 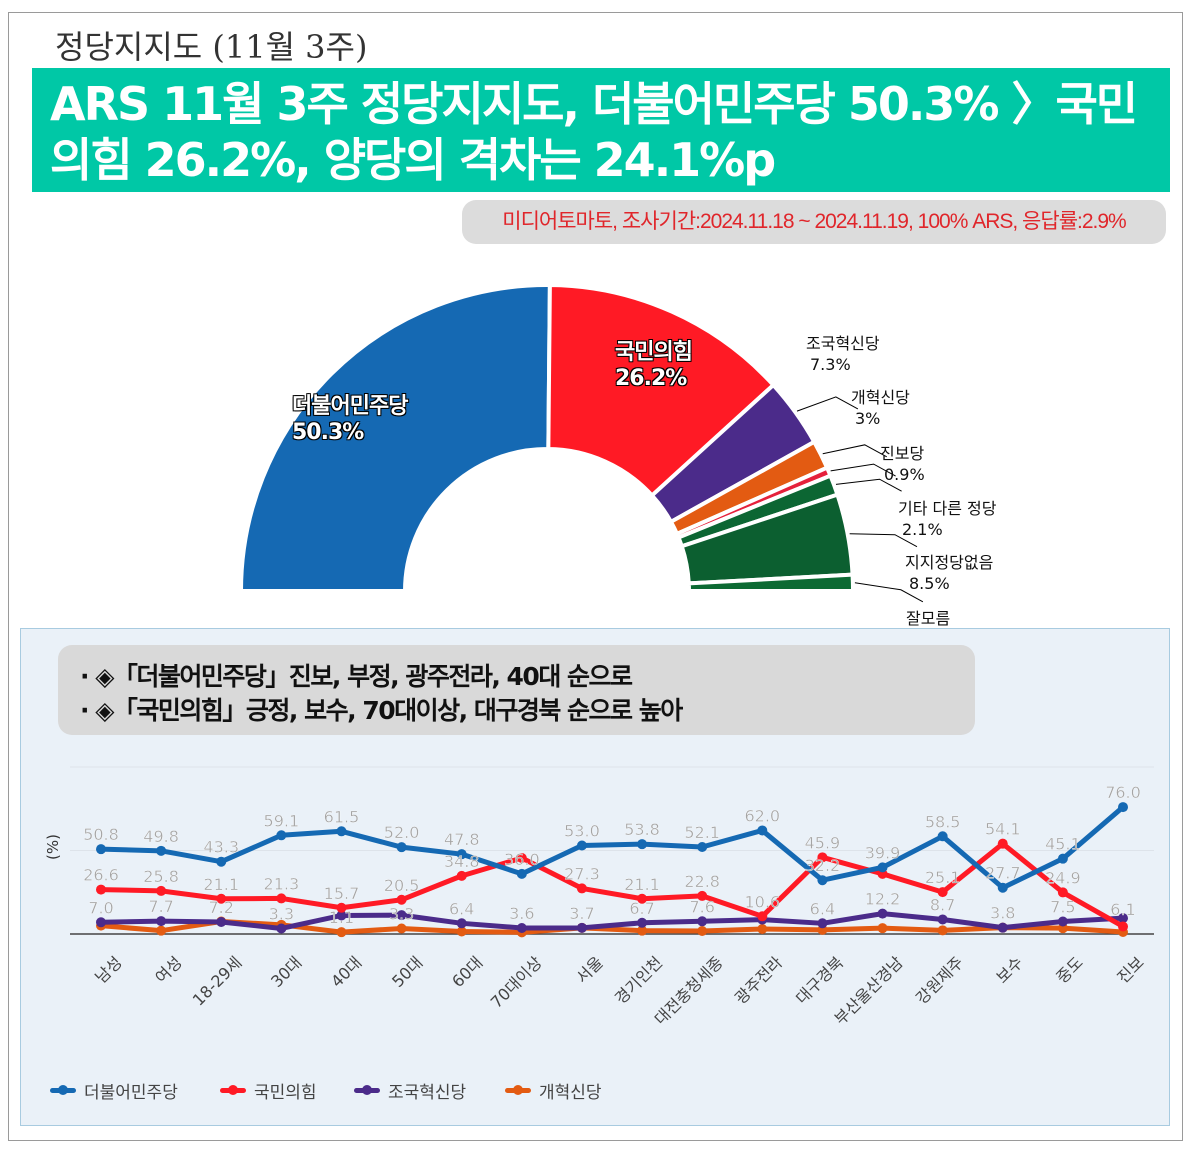 I want to click on legend-label: 조국혁신당, so click(x=427, y=1093).